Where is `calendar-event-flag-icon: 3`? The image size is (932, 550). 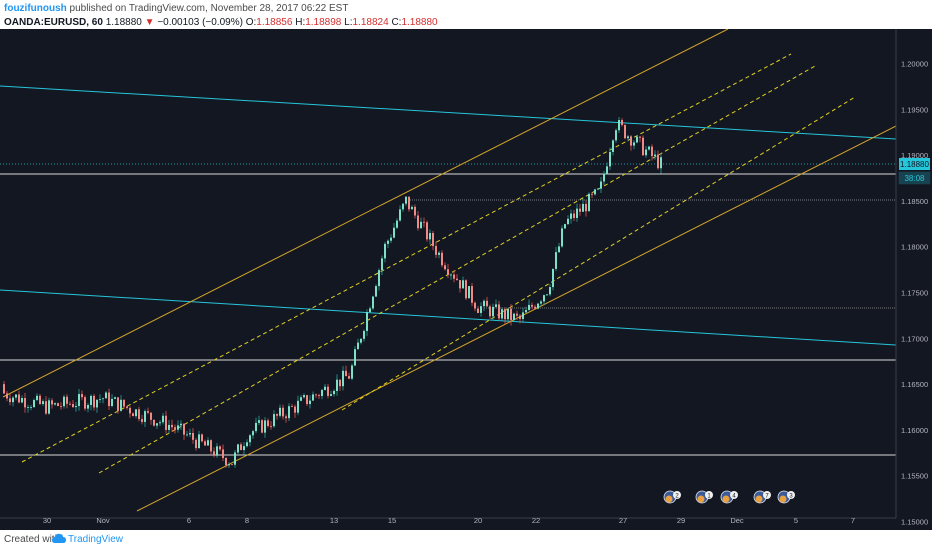 calendar-event-flag-icon: 3 is located at coordinates (786, 497).